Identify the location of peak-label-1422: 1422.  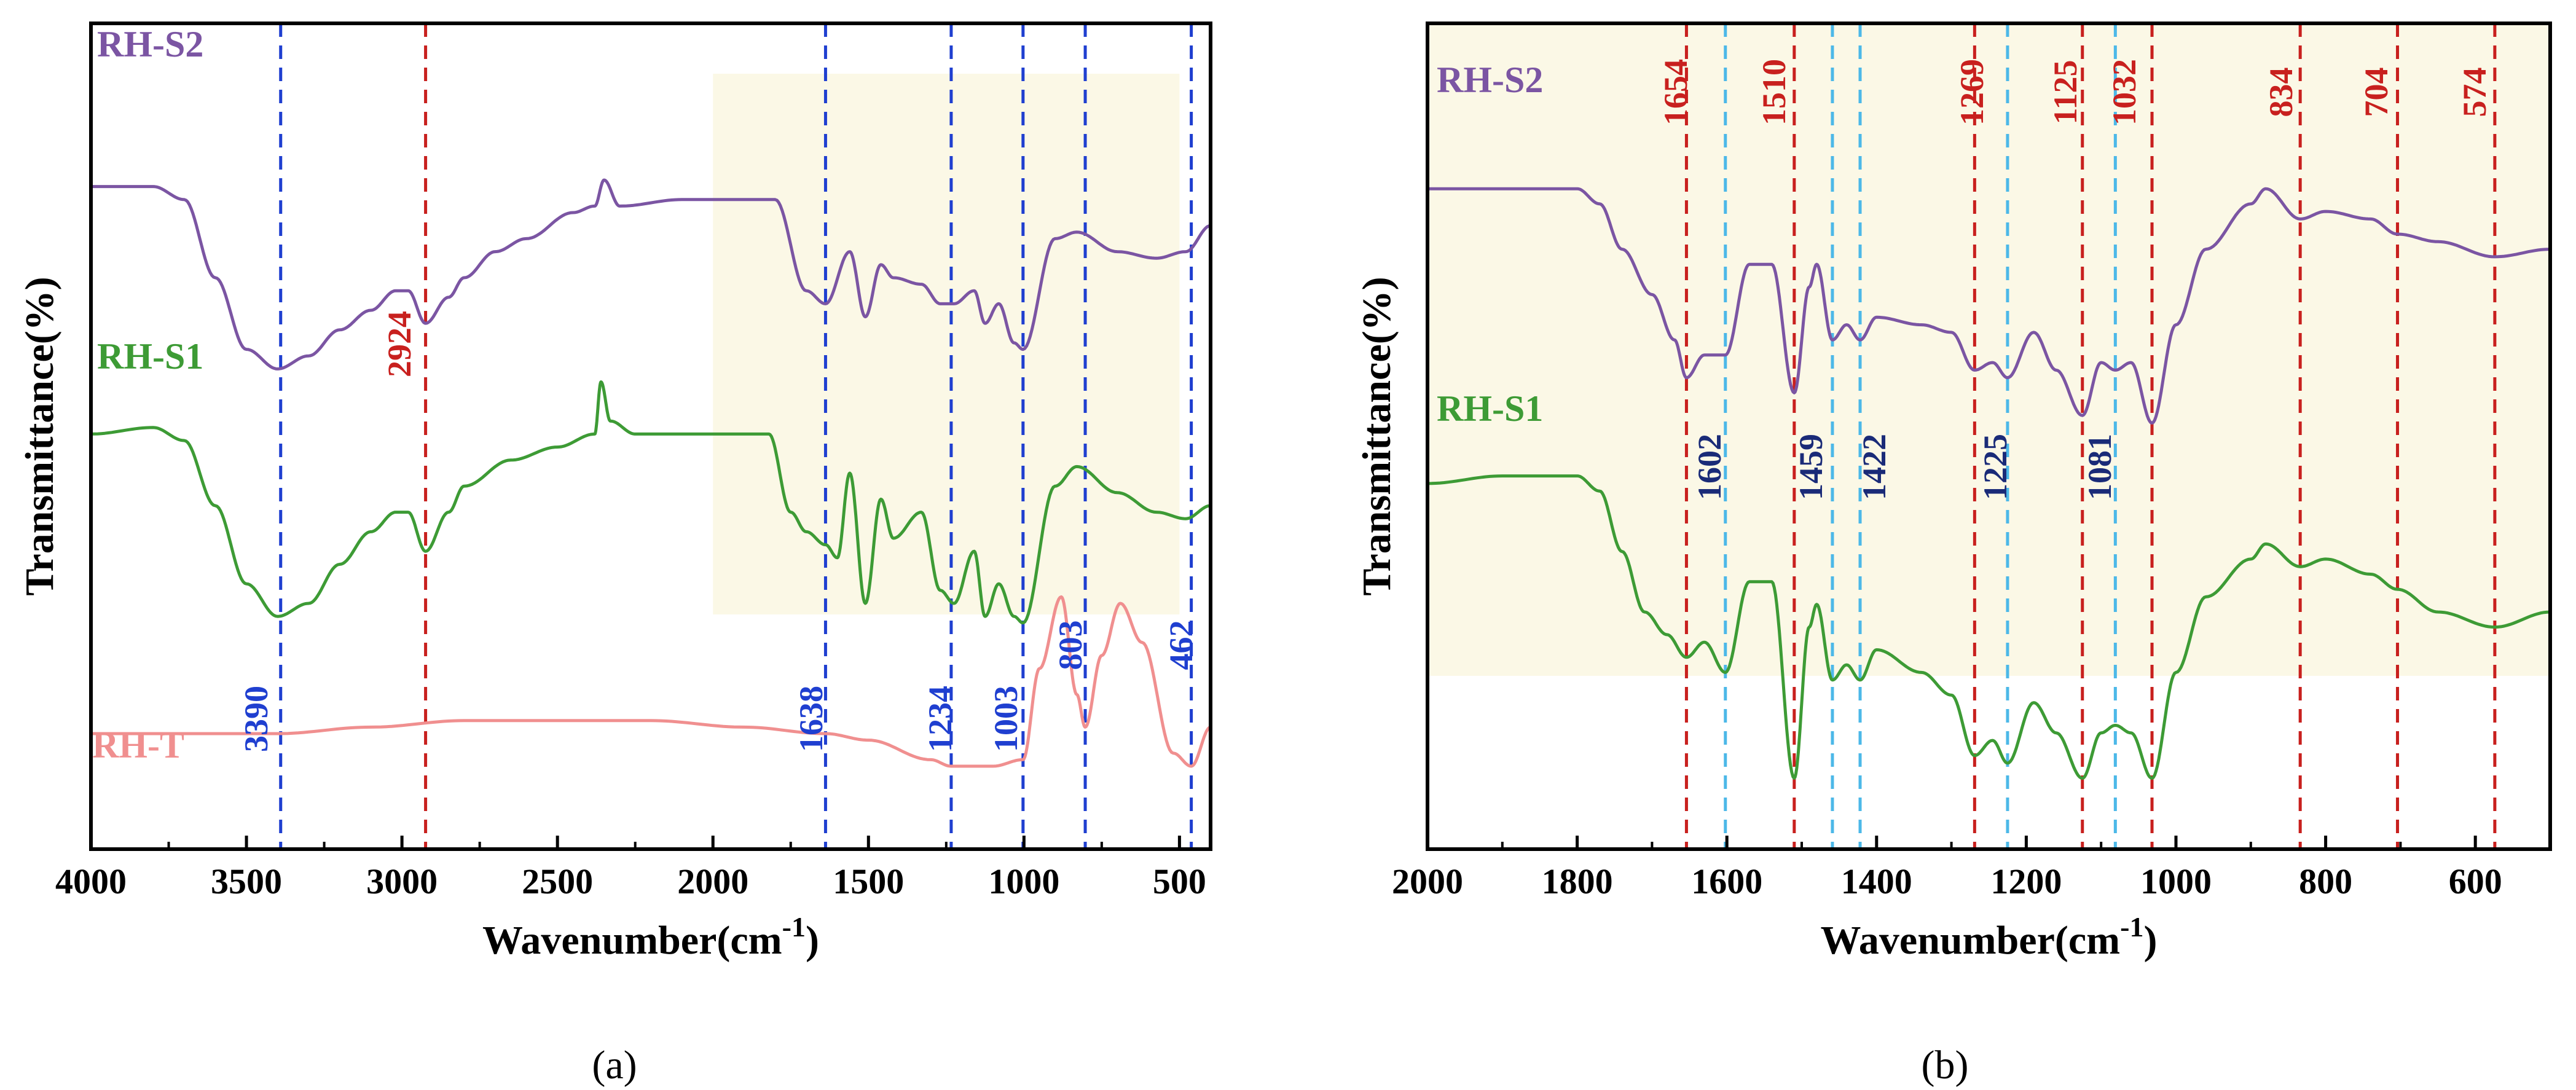
(1874, 467).